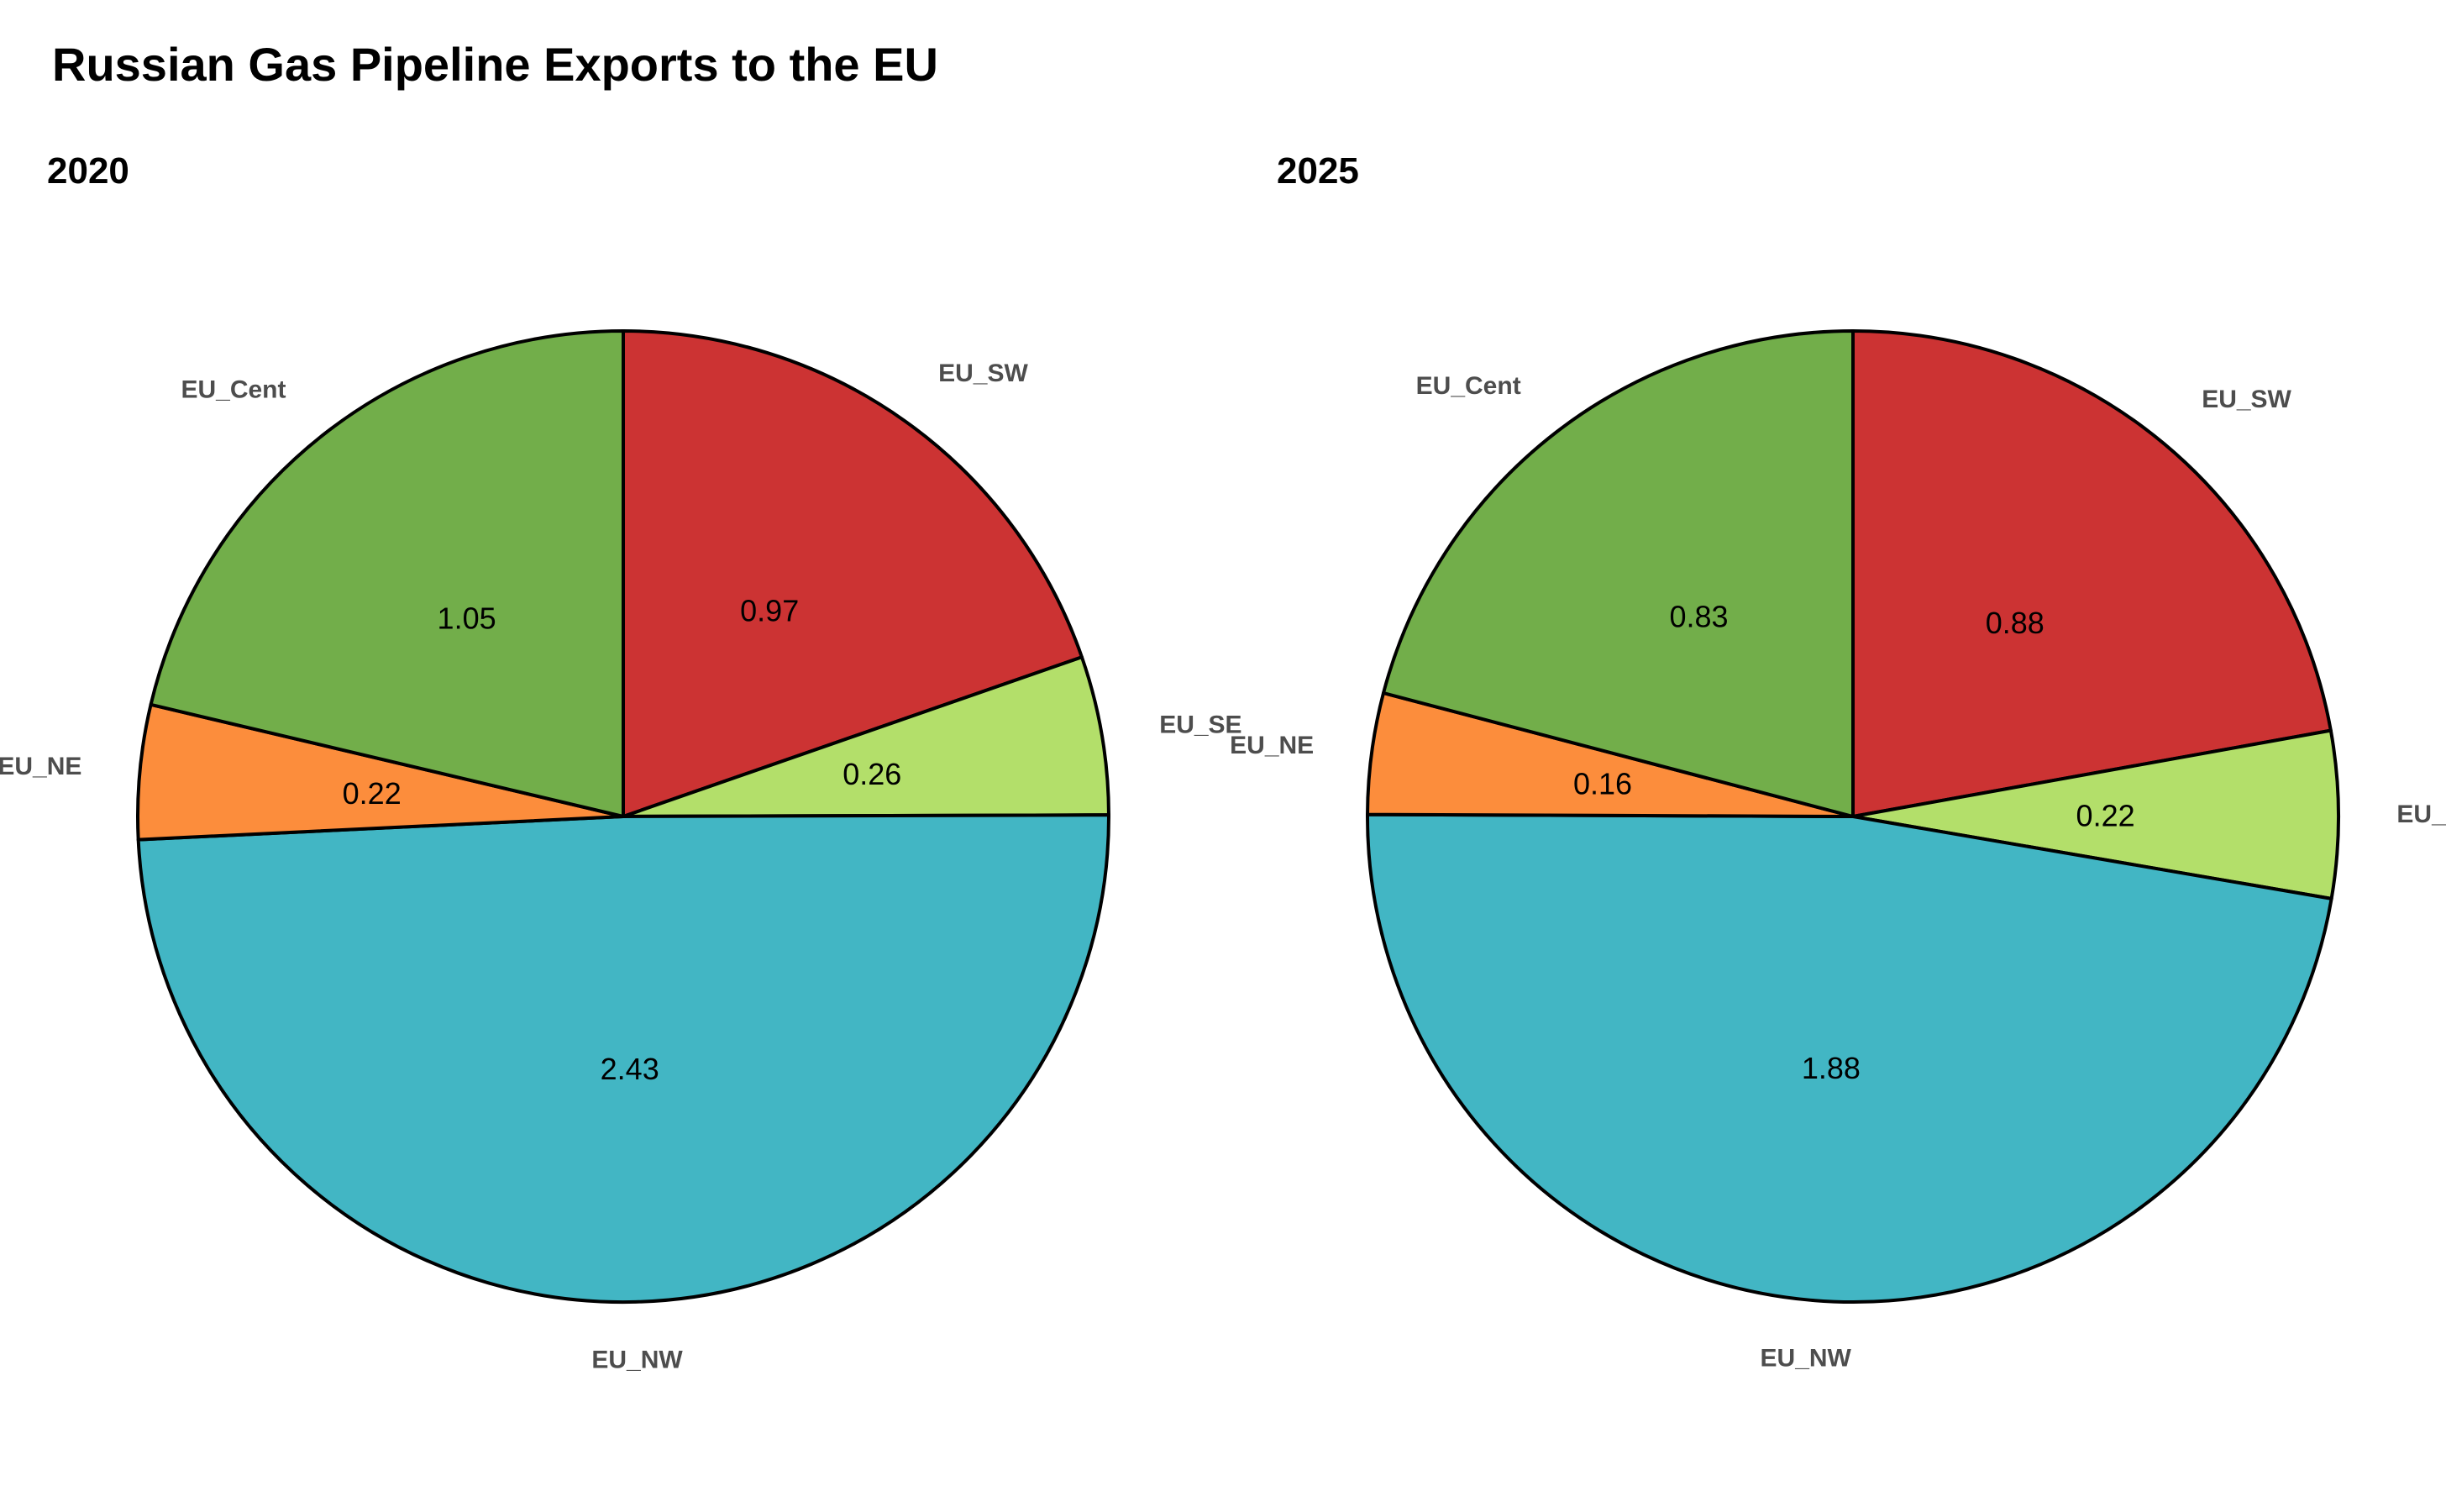 The width and height of the screenshot is (2446, 1512). What do you see at coordinates (467, 618) in the screenshot?
I see `value-label-eu-cent: 1.05` at bounding box center [467, 618].